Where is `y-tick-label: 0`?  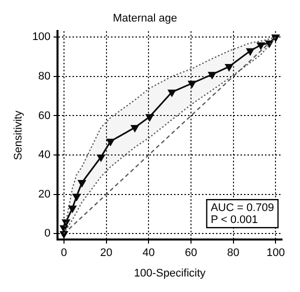 y-tick-label: 0 is located at coordinates (47, 234).